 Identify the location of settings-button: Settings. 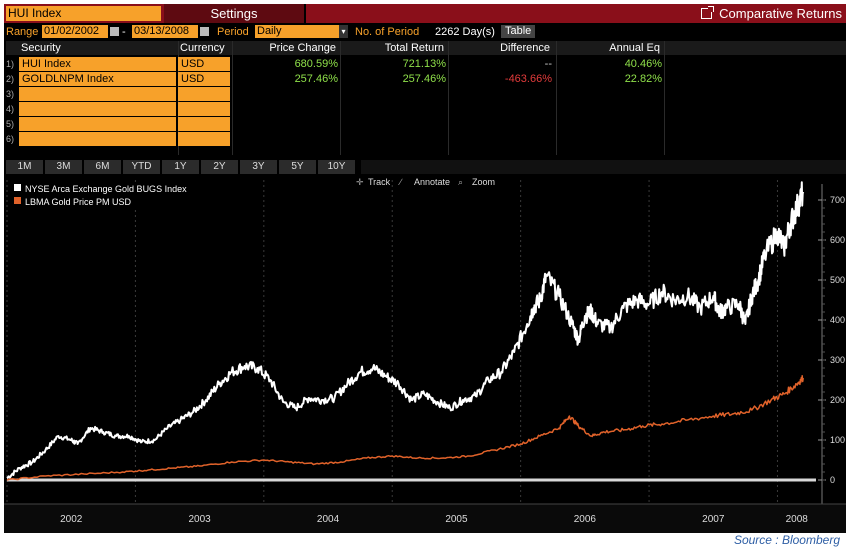
(234, 13).